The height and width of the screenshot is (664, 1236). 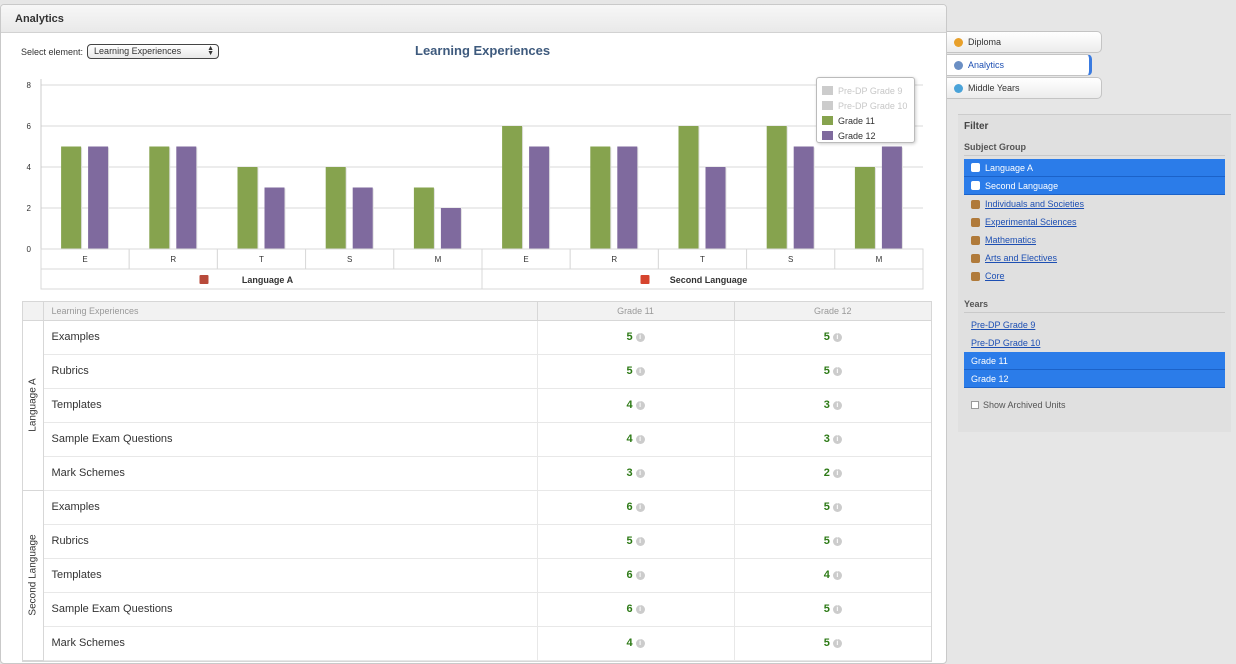 What do you see at coordinates (1094, 343) in the screenshot?
I see `year-pre-dp-grade-10: Pre-DP Grade 10` at bounding box center [1094, 343].